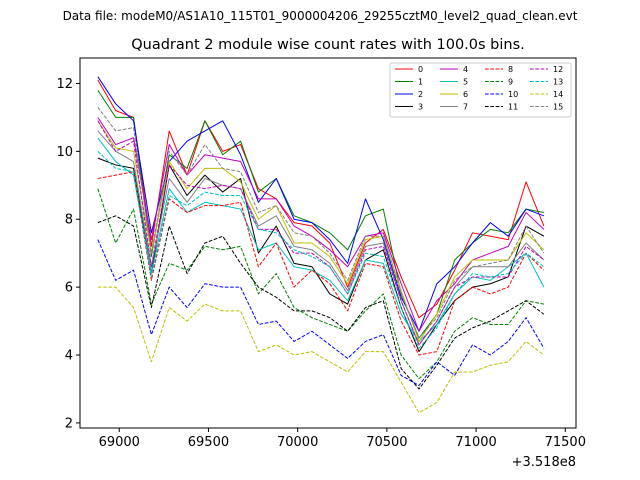 The height and width of the screenshot is (480, 640). I want to click on x-tick-label: 70500, so click(386, 442).